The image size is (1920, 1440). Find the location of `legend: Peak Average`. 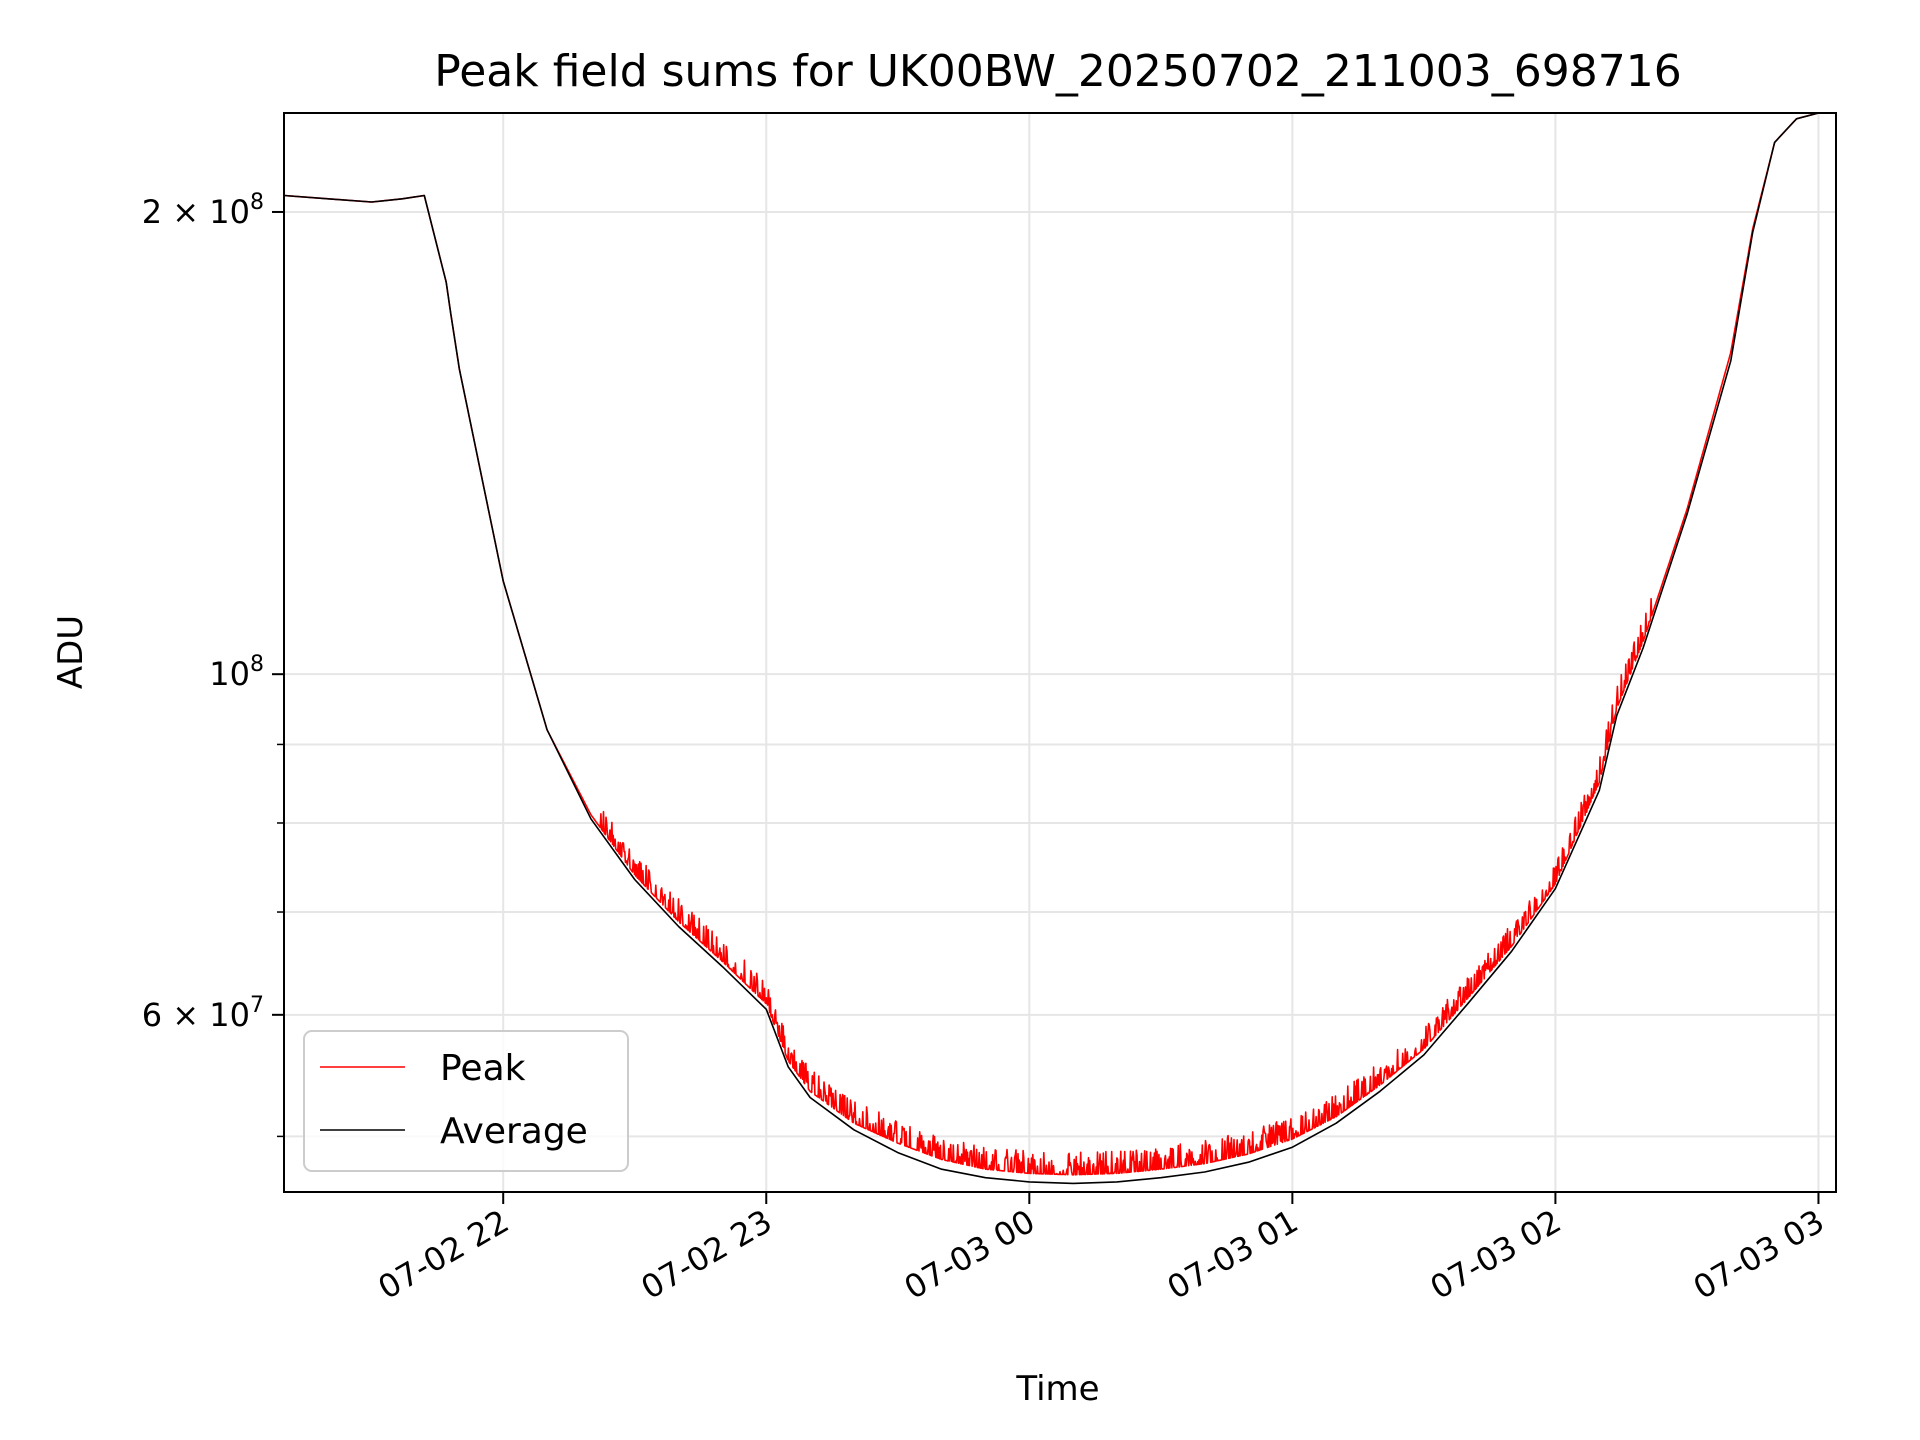

legend: Peak Average is located at coordinates (466, 1101).